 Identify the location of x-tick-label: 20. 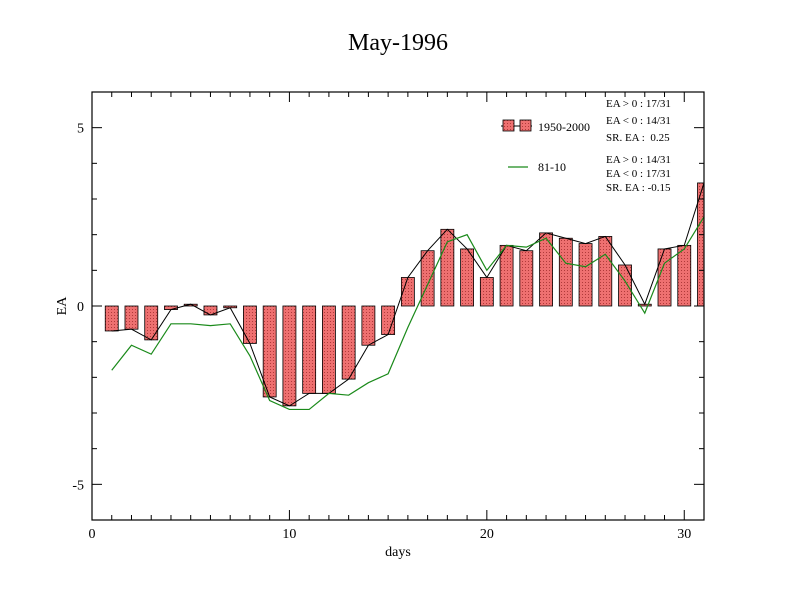
(487, 534).